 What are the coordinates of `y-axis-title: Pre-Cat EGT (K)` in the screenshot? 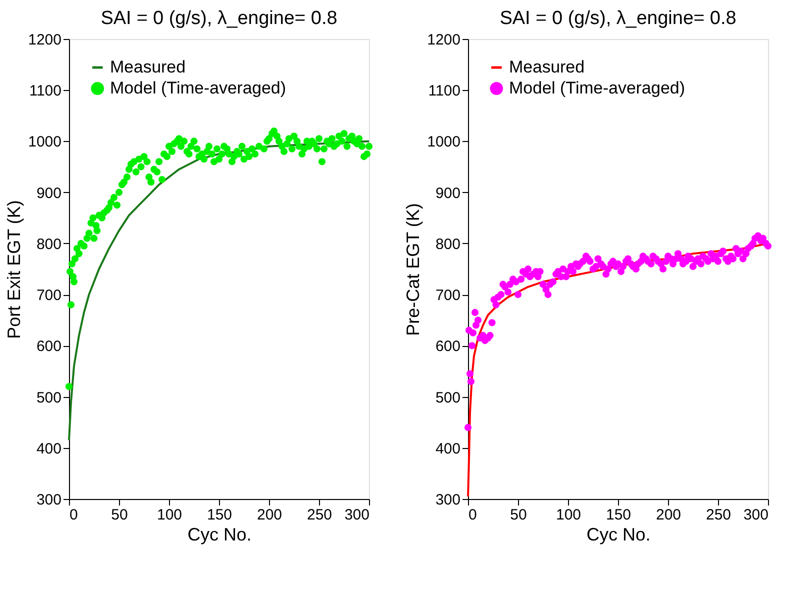 It's located at (413, 269).